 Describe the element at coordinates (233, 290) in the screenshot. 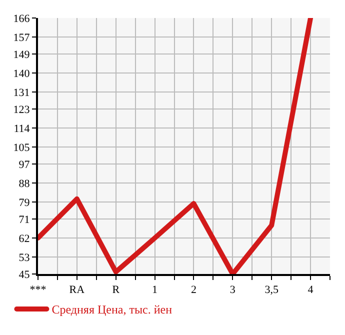

I see `x-tick-label: 3` at that location.